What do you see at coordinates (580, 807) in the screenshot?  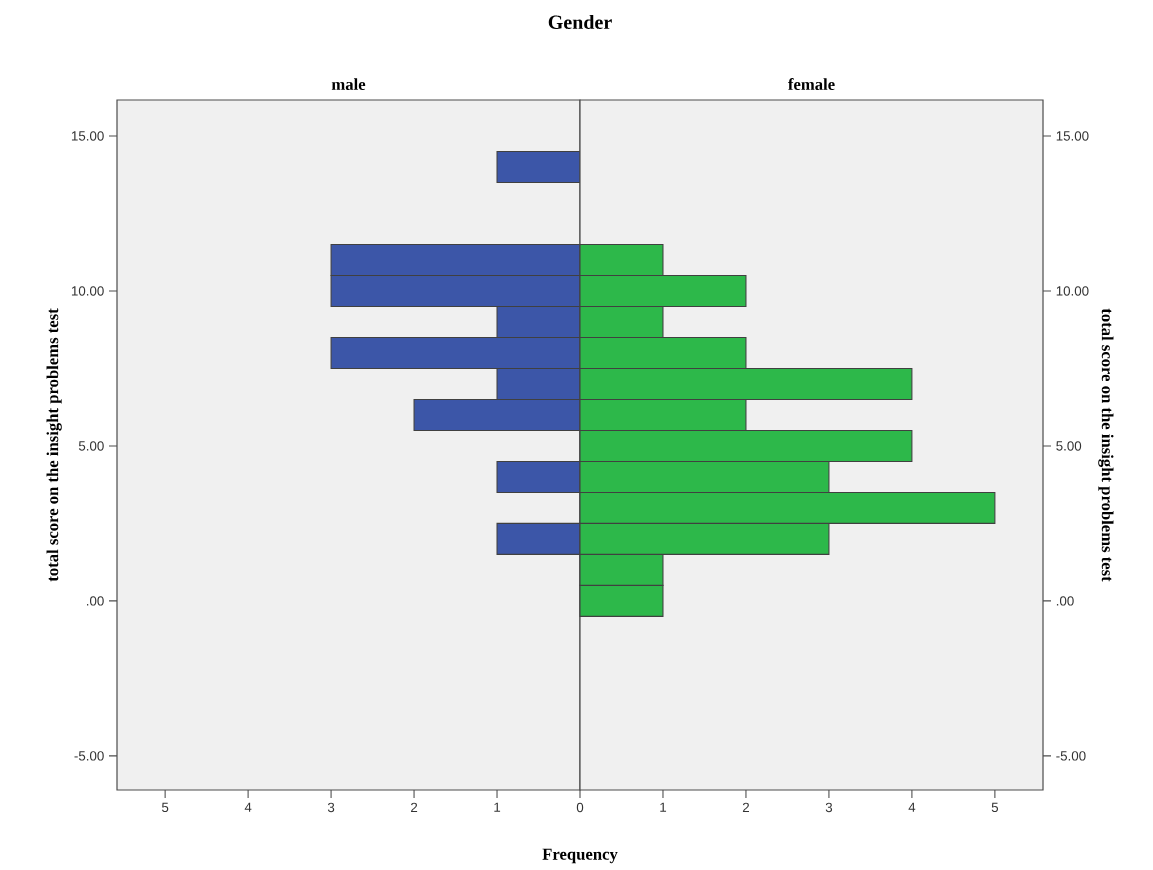 I see `x-tick-label: 0` at bounding box center [580, 807].